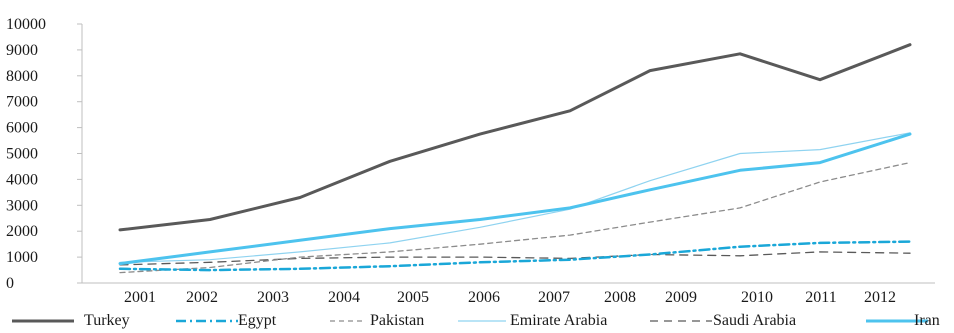 This screenshot has height=333, width=954. I want to click on x-tick-label: 2005, so click(413, 297).